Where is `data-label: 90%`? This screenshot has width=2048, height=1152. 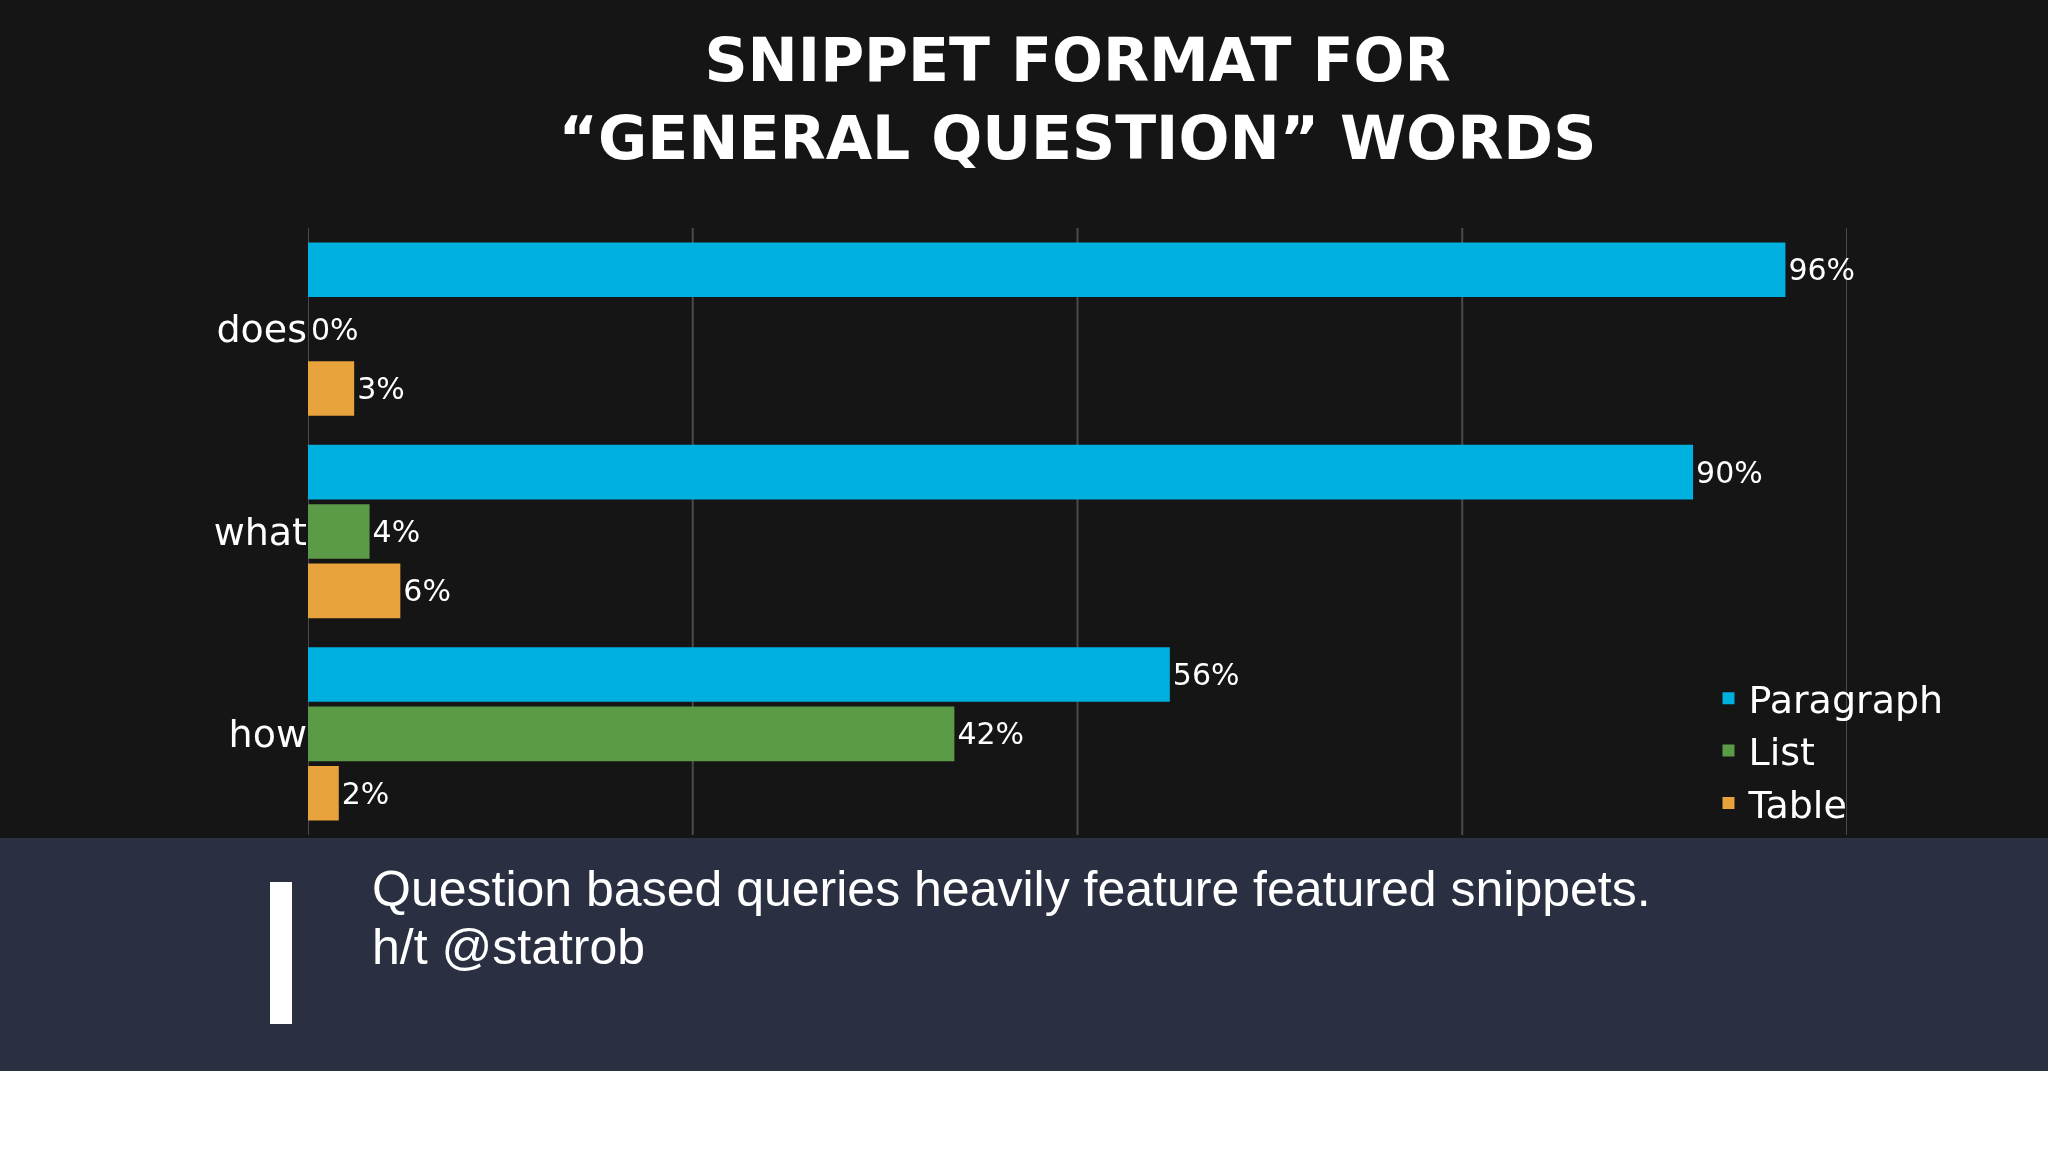 data-label: 90% is located at coordinates (1729, 472).